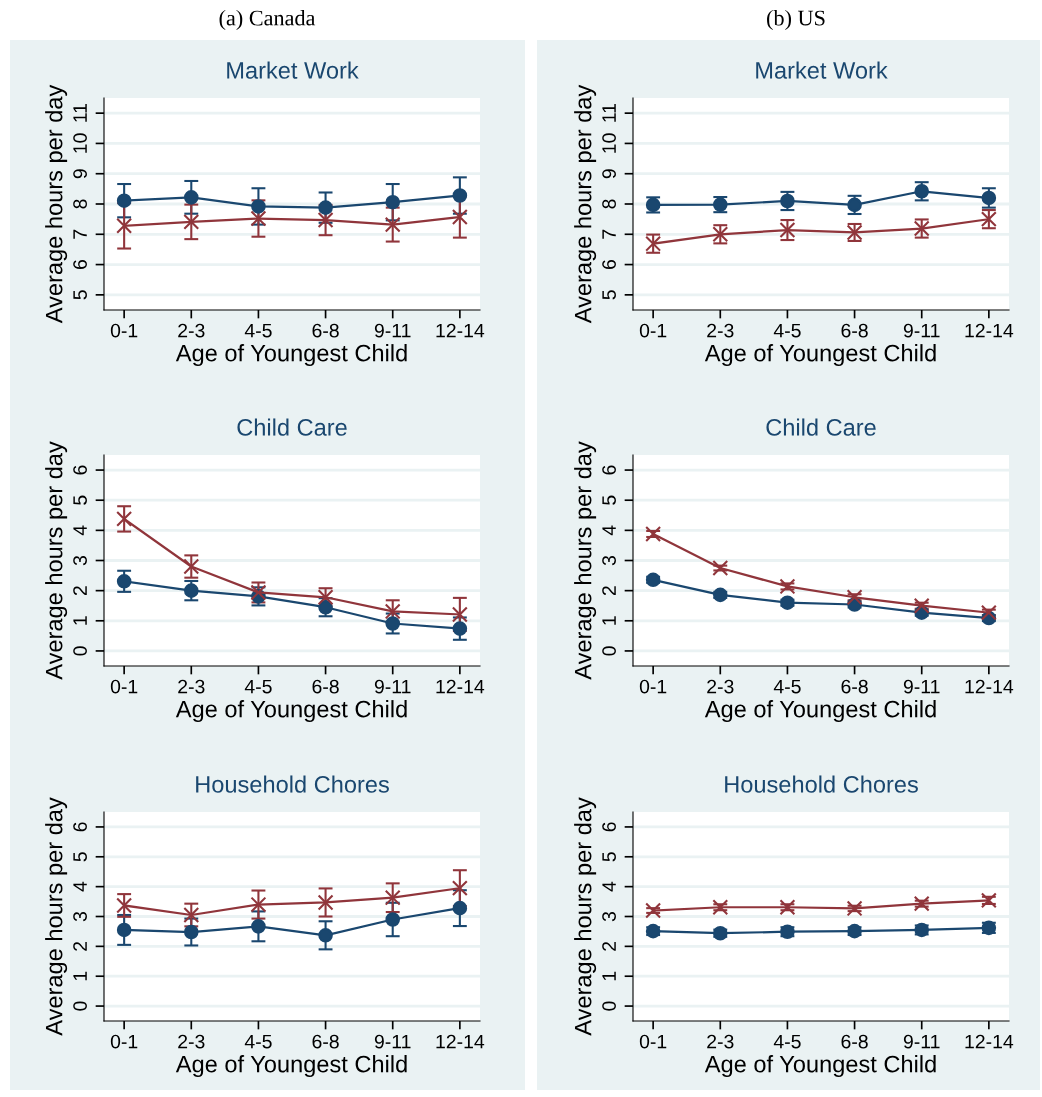 Image resolution: width=1042 pixels, height=1097 pixels. Describe the element at coordinates (609, 1006) in the screenshot. I see `y-tick-label: 0` at that location.